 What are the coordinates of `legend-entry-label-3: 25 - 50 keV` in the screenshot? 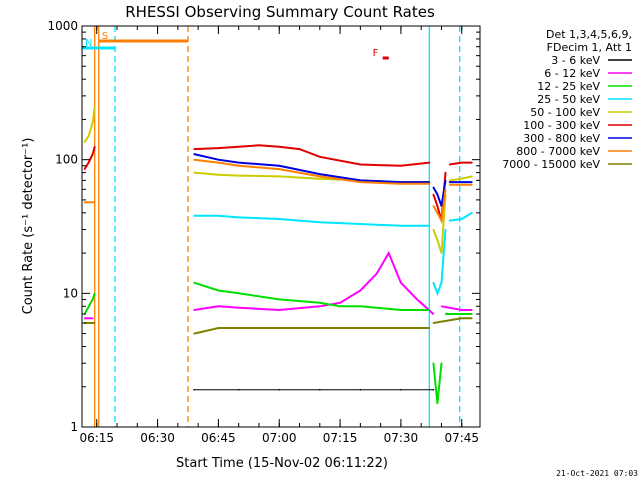 It's located at (568, 99).